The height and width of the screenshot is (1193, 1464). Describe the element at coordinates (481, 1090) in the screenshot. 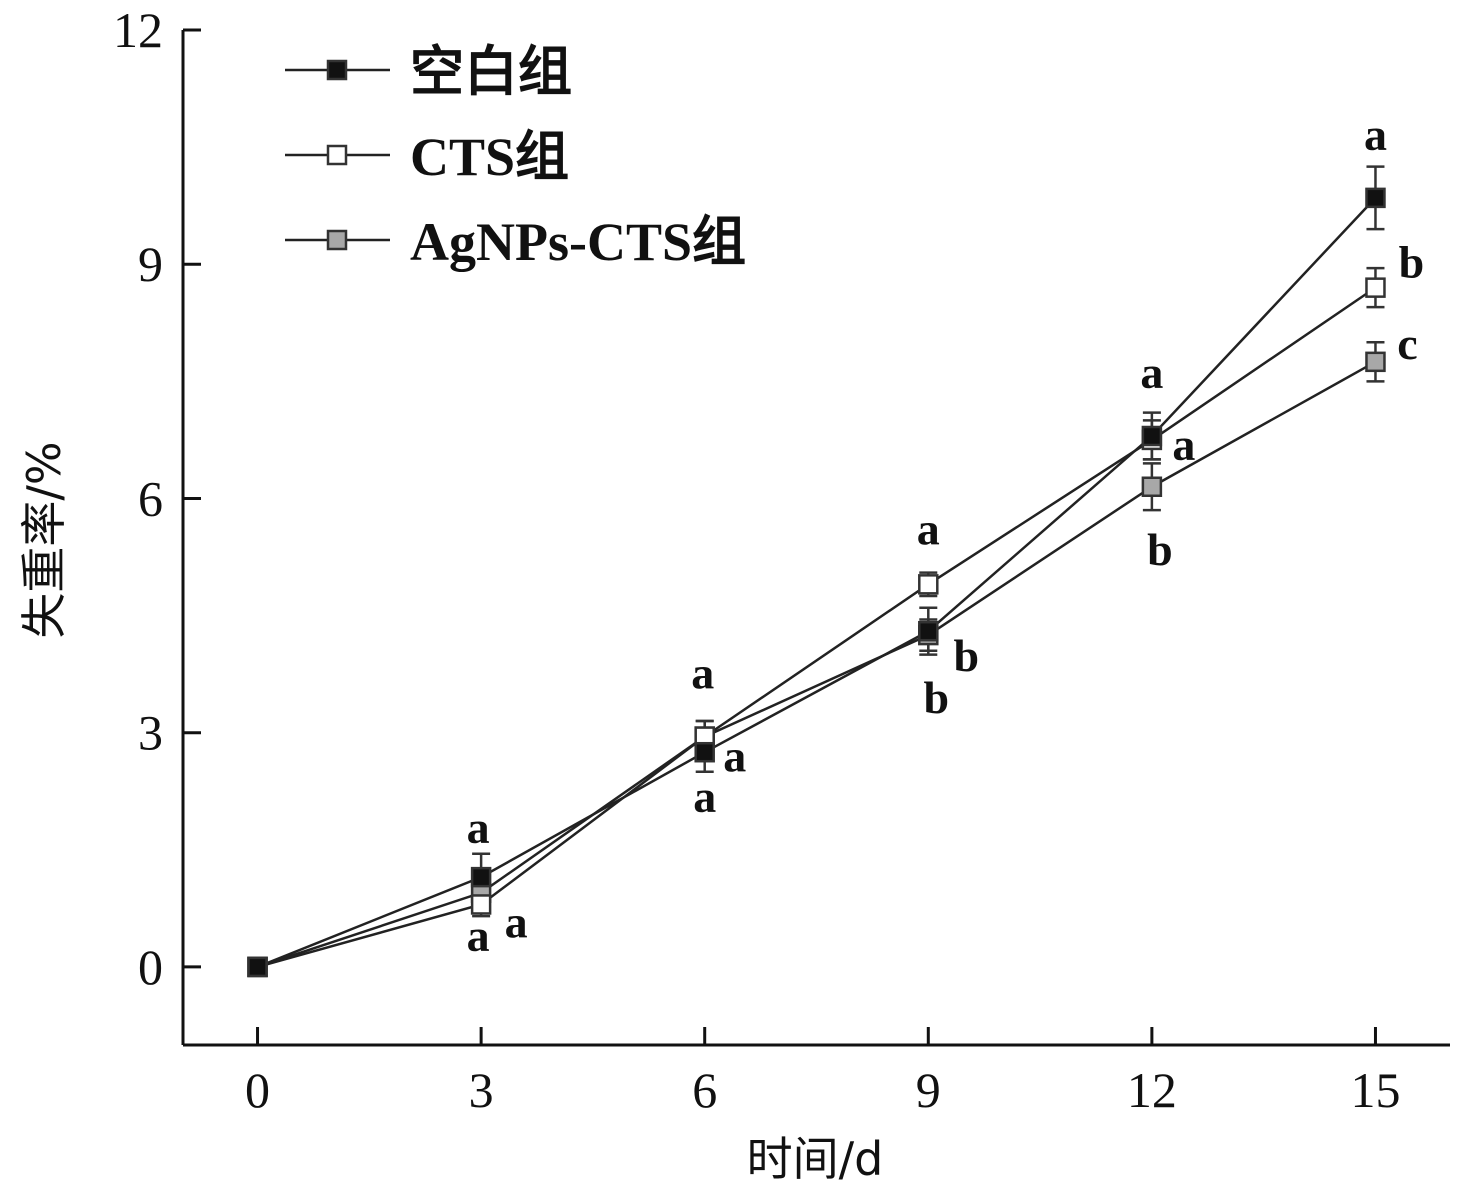

I see `x-tick-label: 3` at that location.